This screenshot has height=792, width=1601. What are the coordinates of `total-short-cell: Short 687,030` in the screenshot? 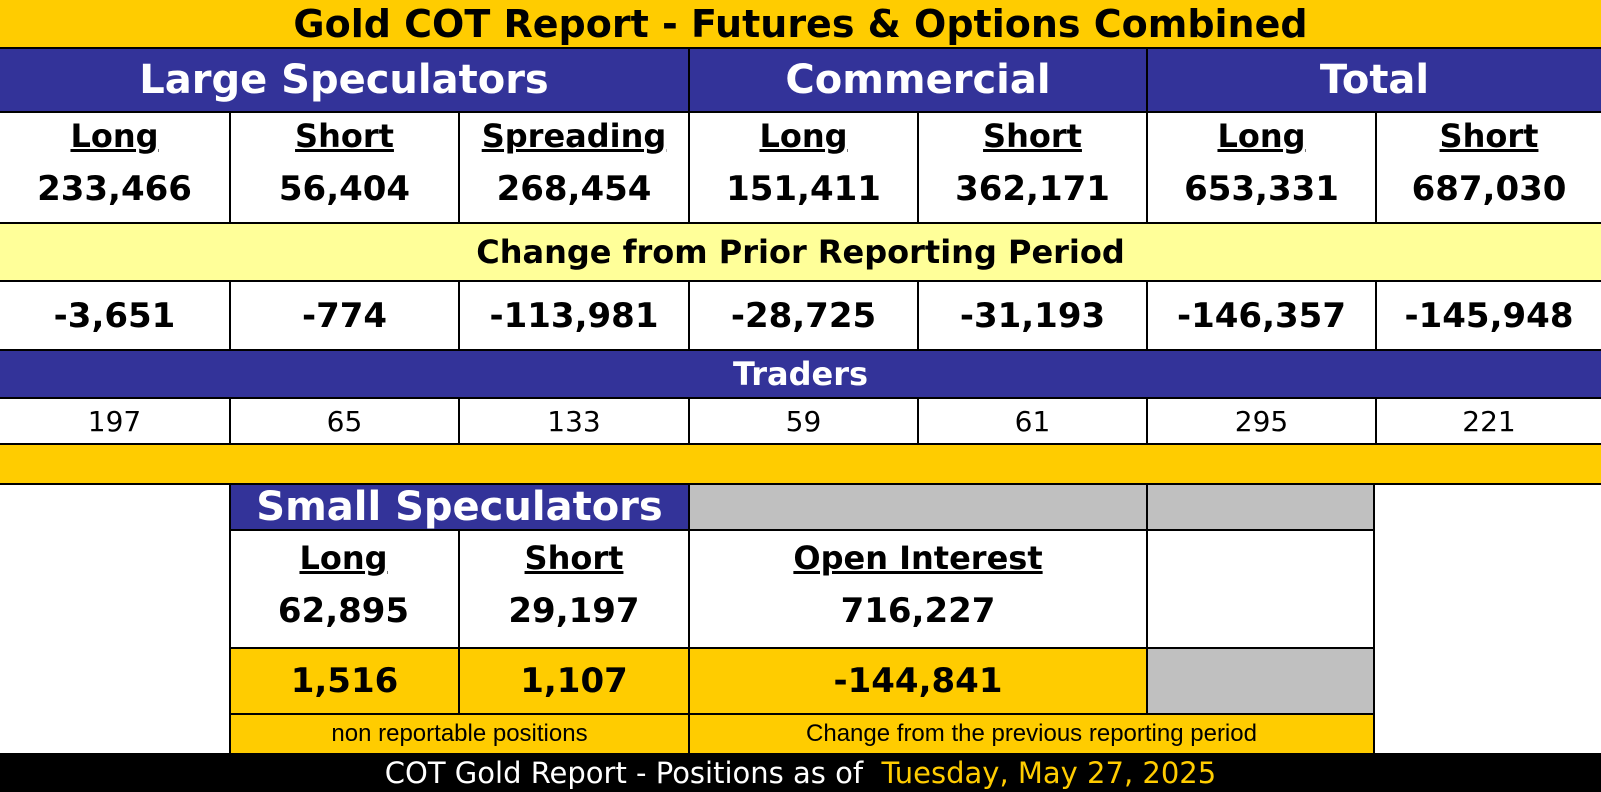 It's located at (1488, 167).